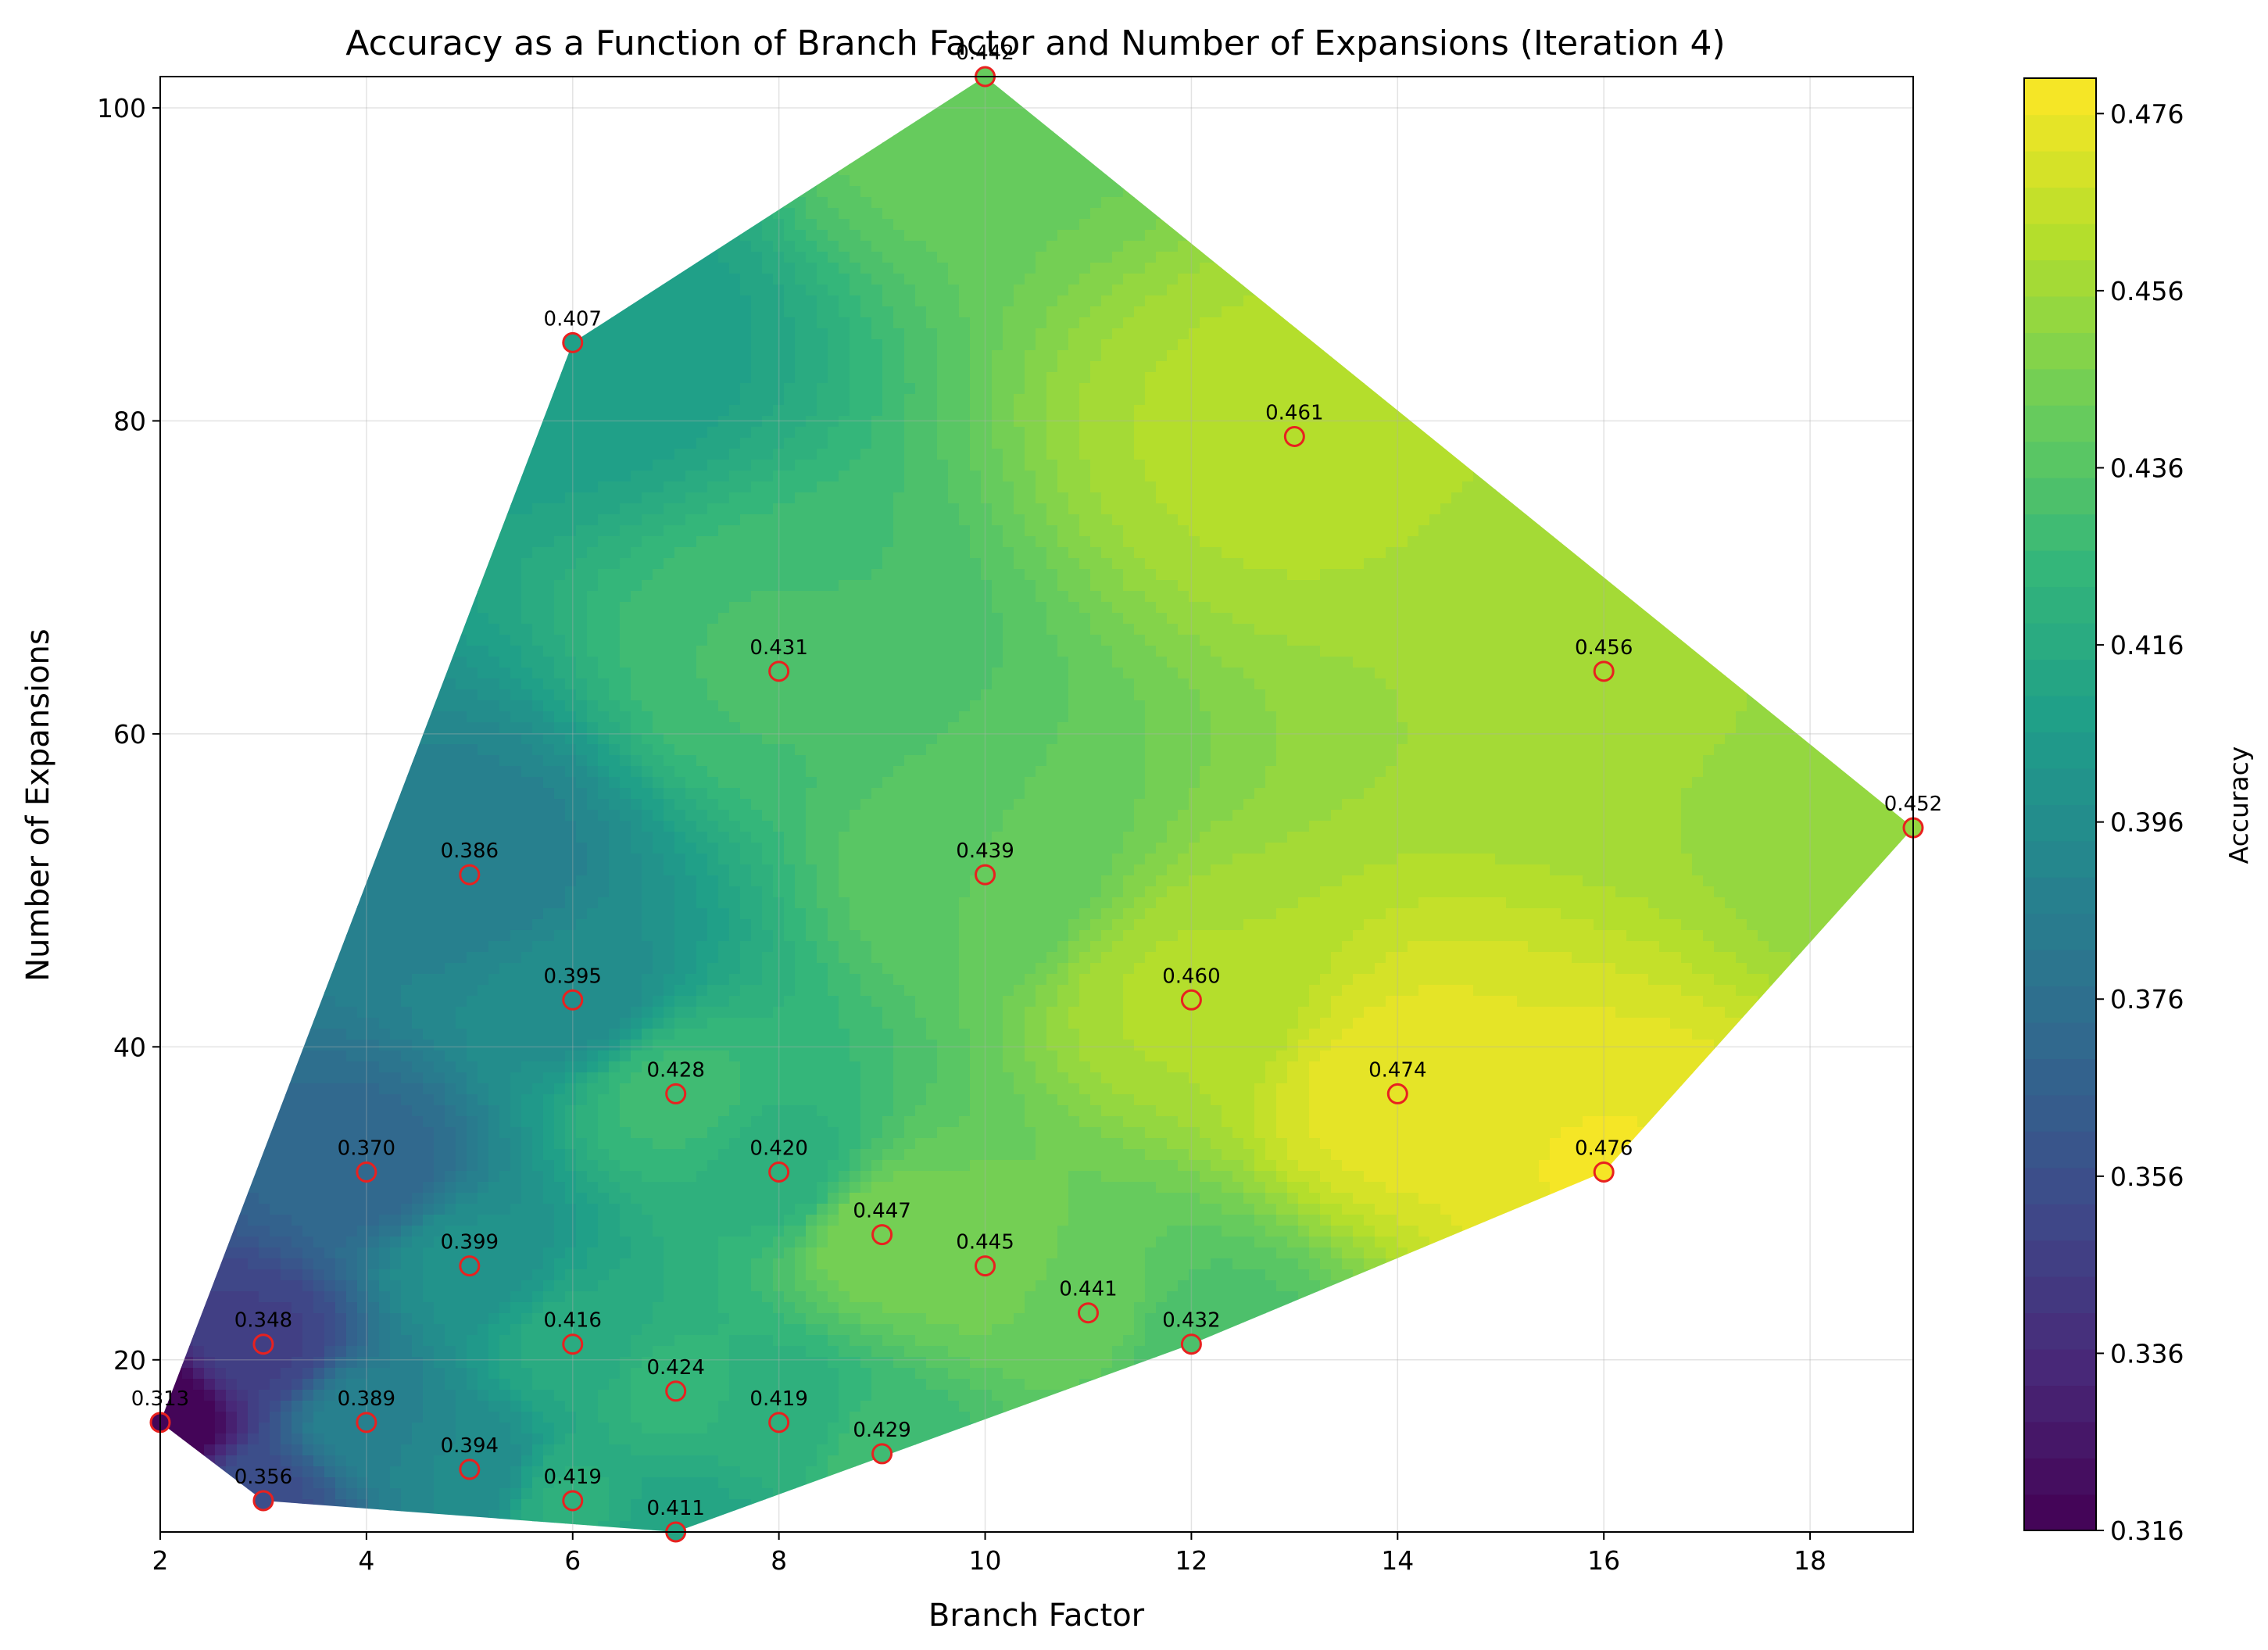 This screenshot has width=2268, height=1650. Describe the element at coordinates (675, 1070) in the screenshot. I see `data-point-label: 0.428` at that location.